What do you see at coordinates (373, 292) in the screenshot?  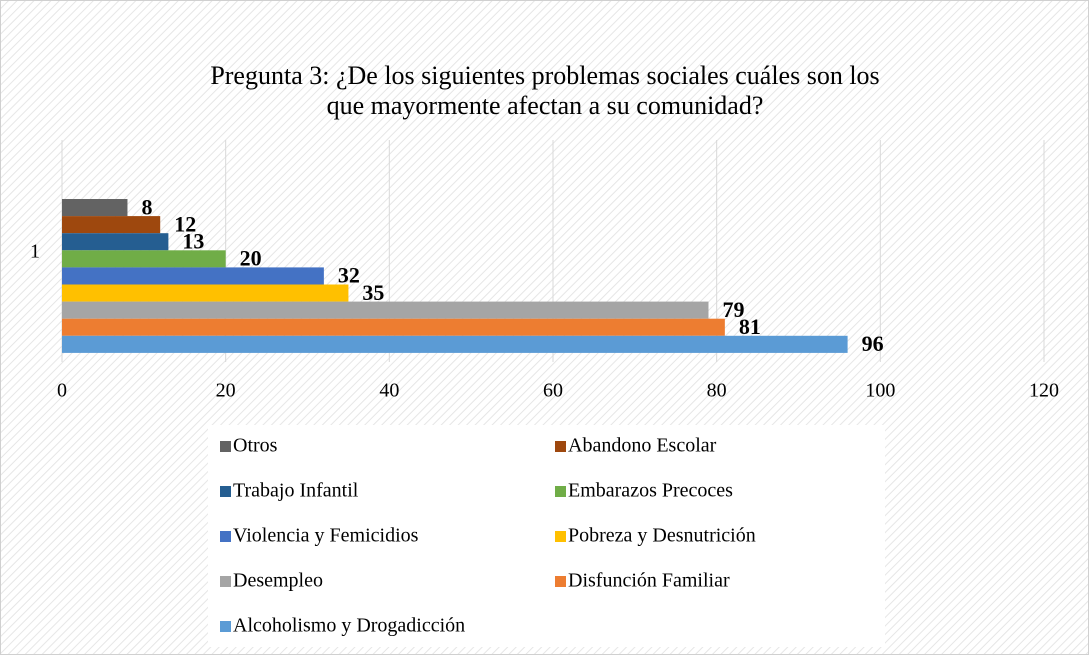 I see `data-label: 35` at bounding box center [373, 292].